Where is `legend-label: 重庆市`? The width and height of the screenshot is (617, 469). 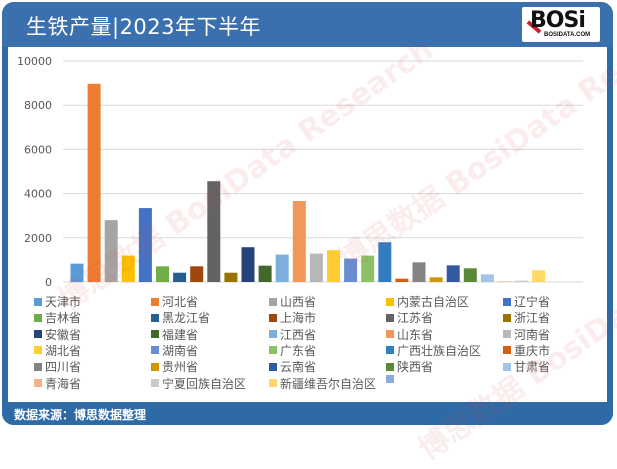
legend-label: 重庆市 is located at coordinates (532, 350).